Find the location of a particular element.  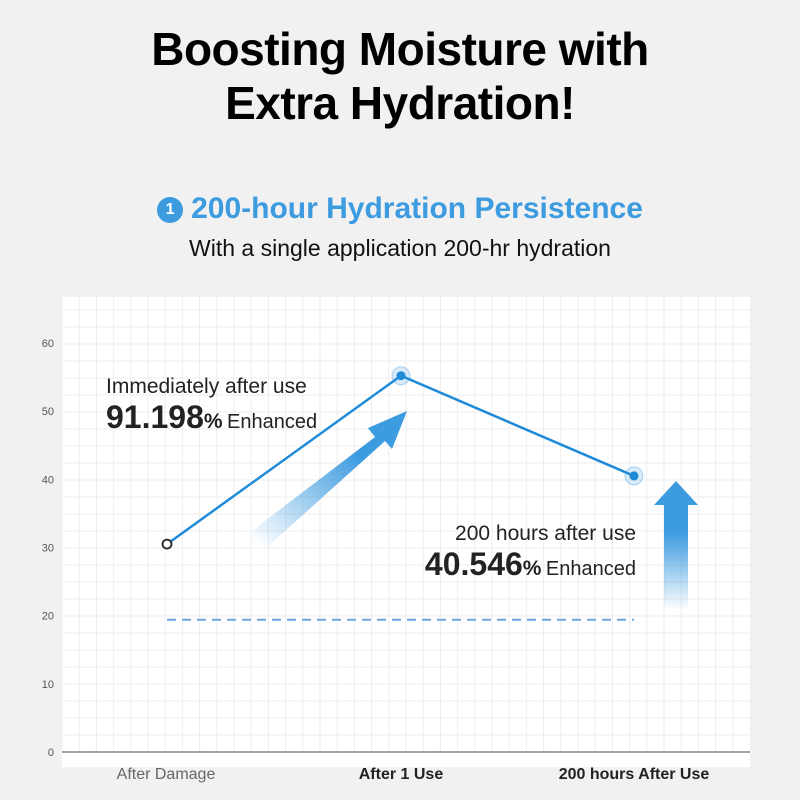

y-tick-label: 30 is located at coordinates (48, 549).